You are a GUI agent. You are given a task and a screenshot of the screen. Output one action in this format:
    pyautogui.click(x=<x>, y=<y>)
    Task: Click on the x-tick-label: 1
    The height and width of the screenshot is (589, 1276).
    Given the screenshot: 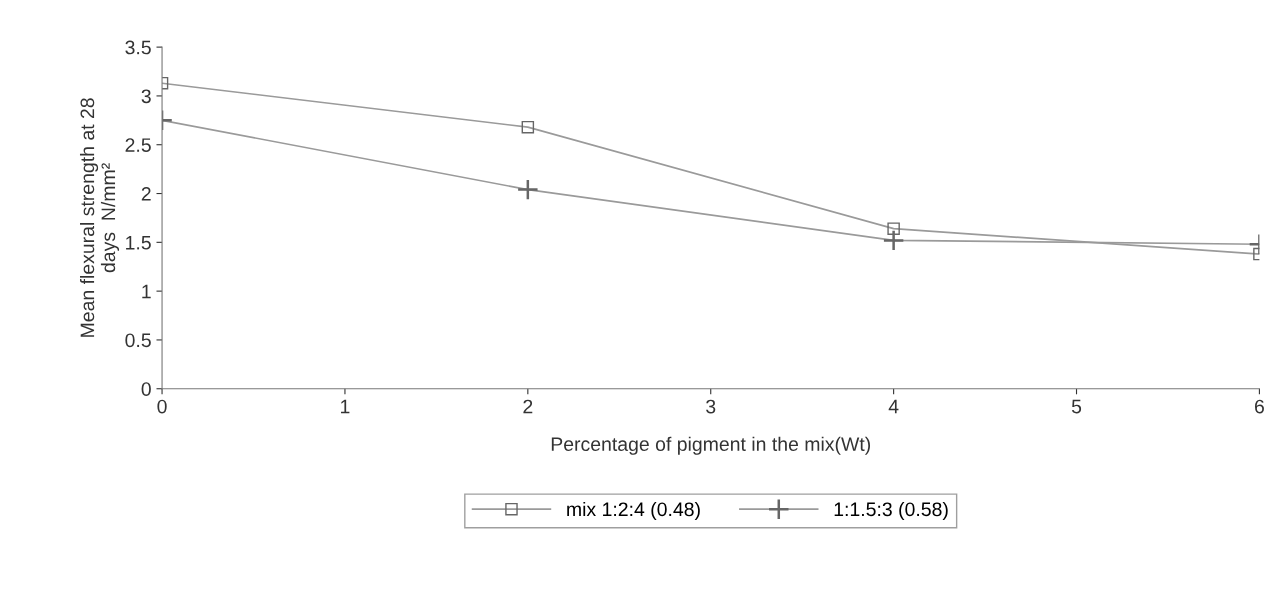 What is the action you would take?
    pyautogui.click(x=345, y=406)
    